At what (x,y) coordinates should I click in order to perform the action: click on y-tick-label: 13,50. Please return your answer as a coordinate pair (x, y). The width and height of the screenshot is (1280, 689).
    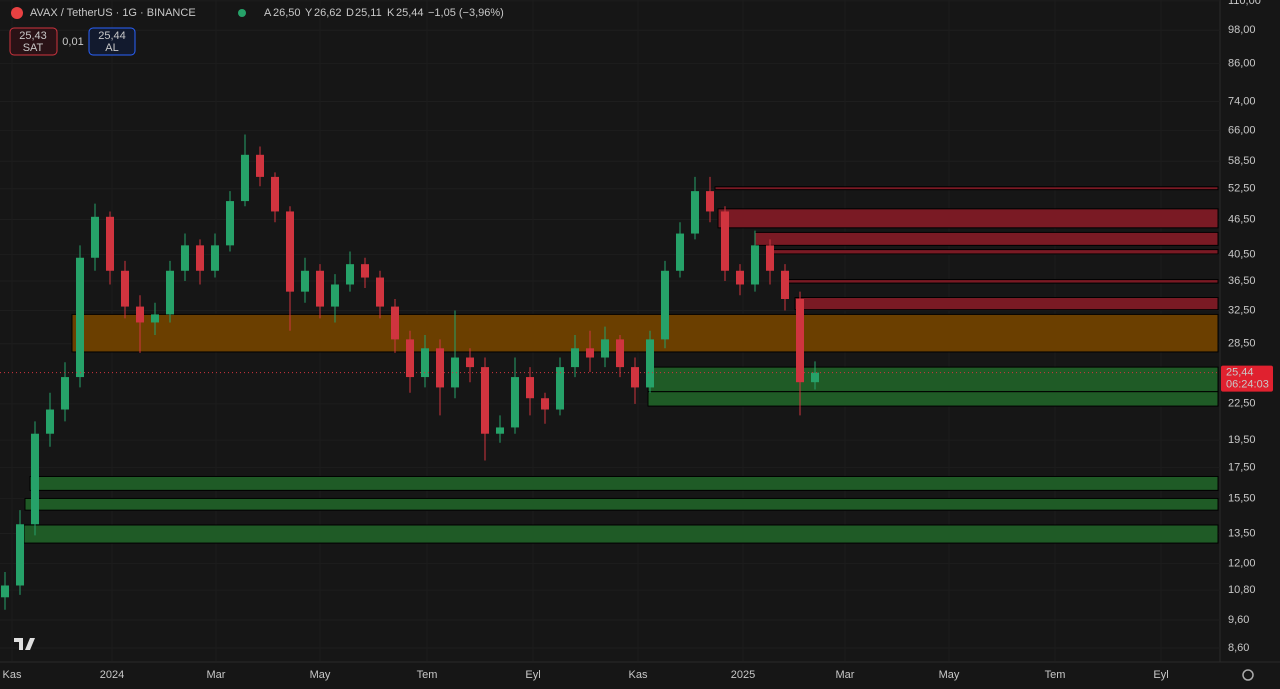
    Looking at the image, I should click on (1242, 533).